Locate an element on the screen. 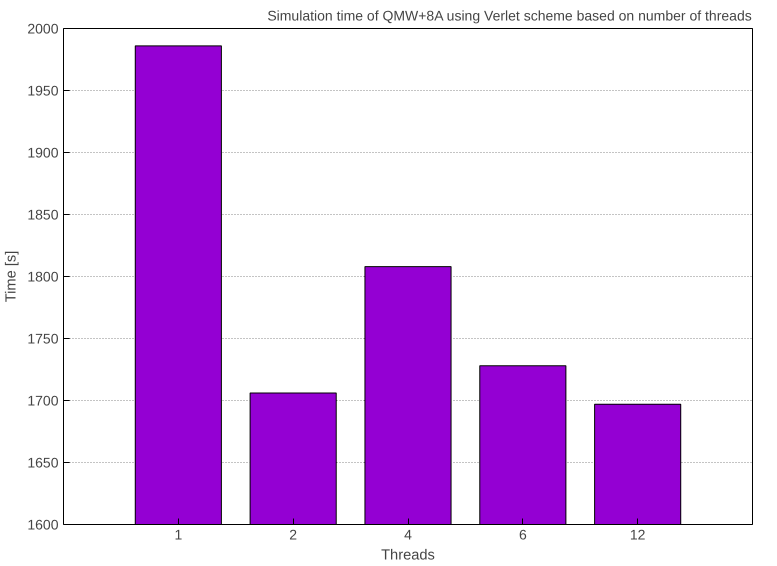 This screenshot has height=566, width=777. y-tick-label: 1800 is located at coordinates (43, 276).